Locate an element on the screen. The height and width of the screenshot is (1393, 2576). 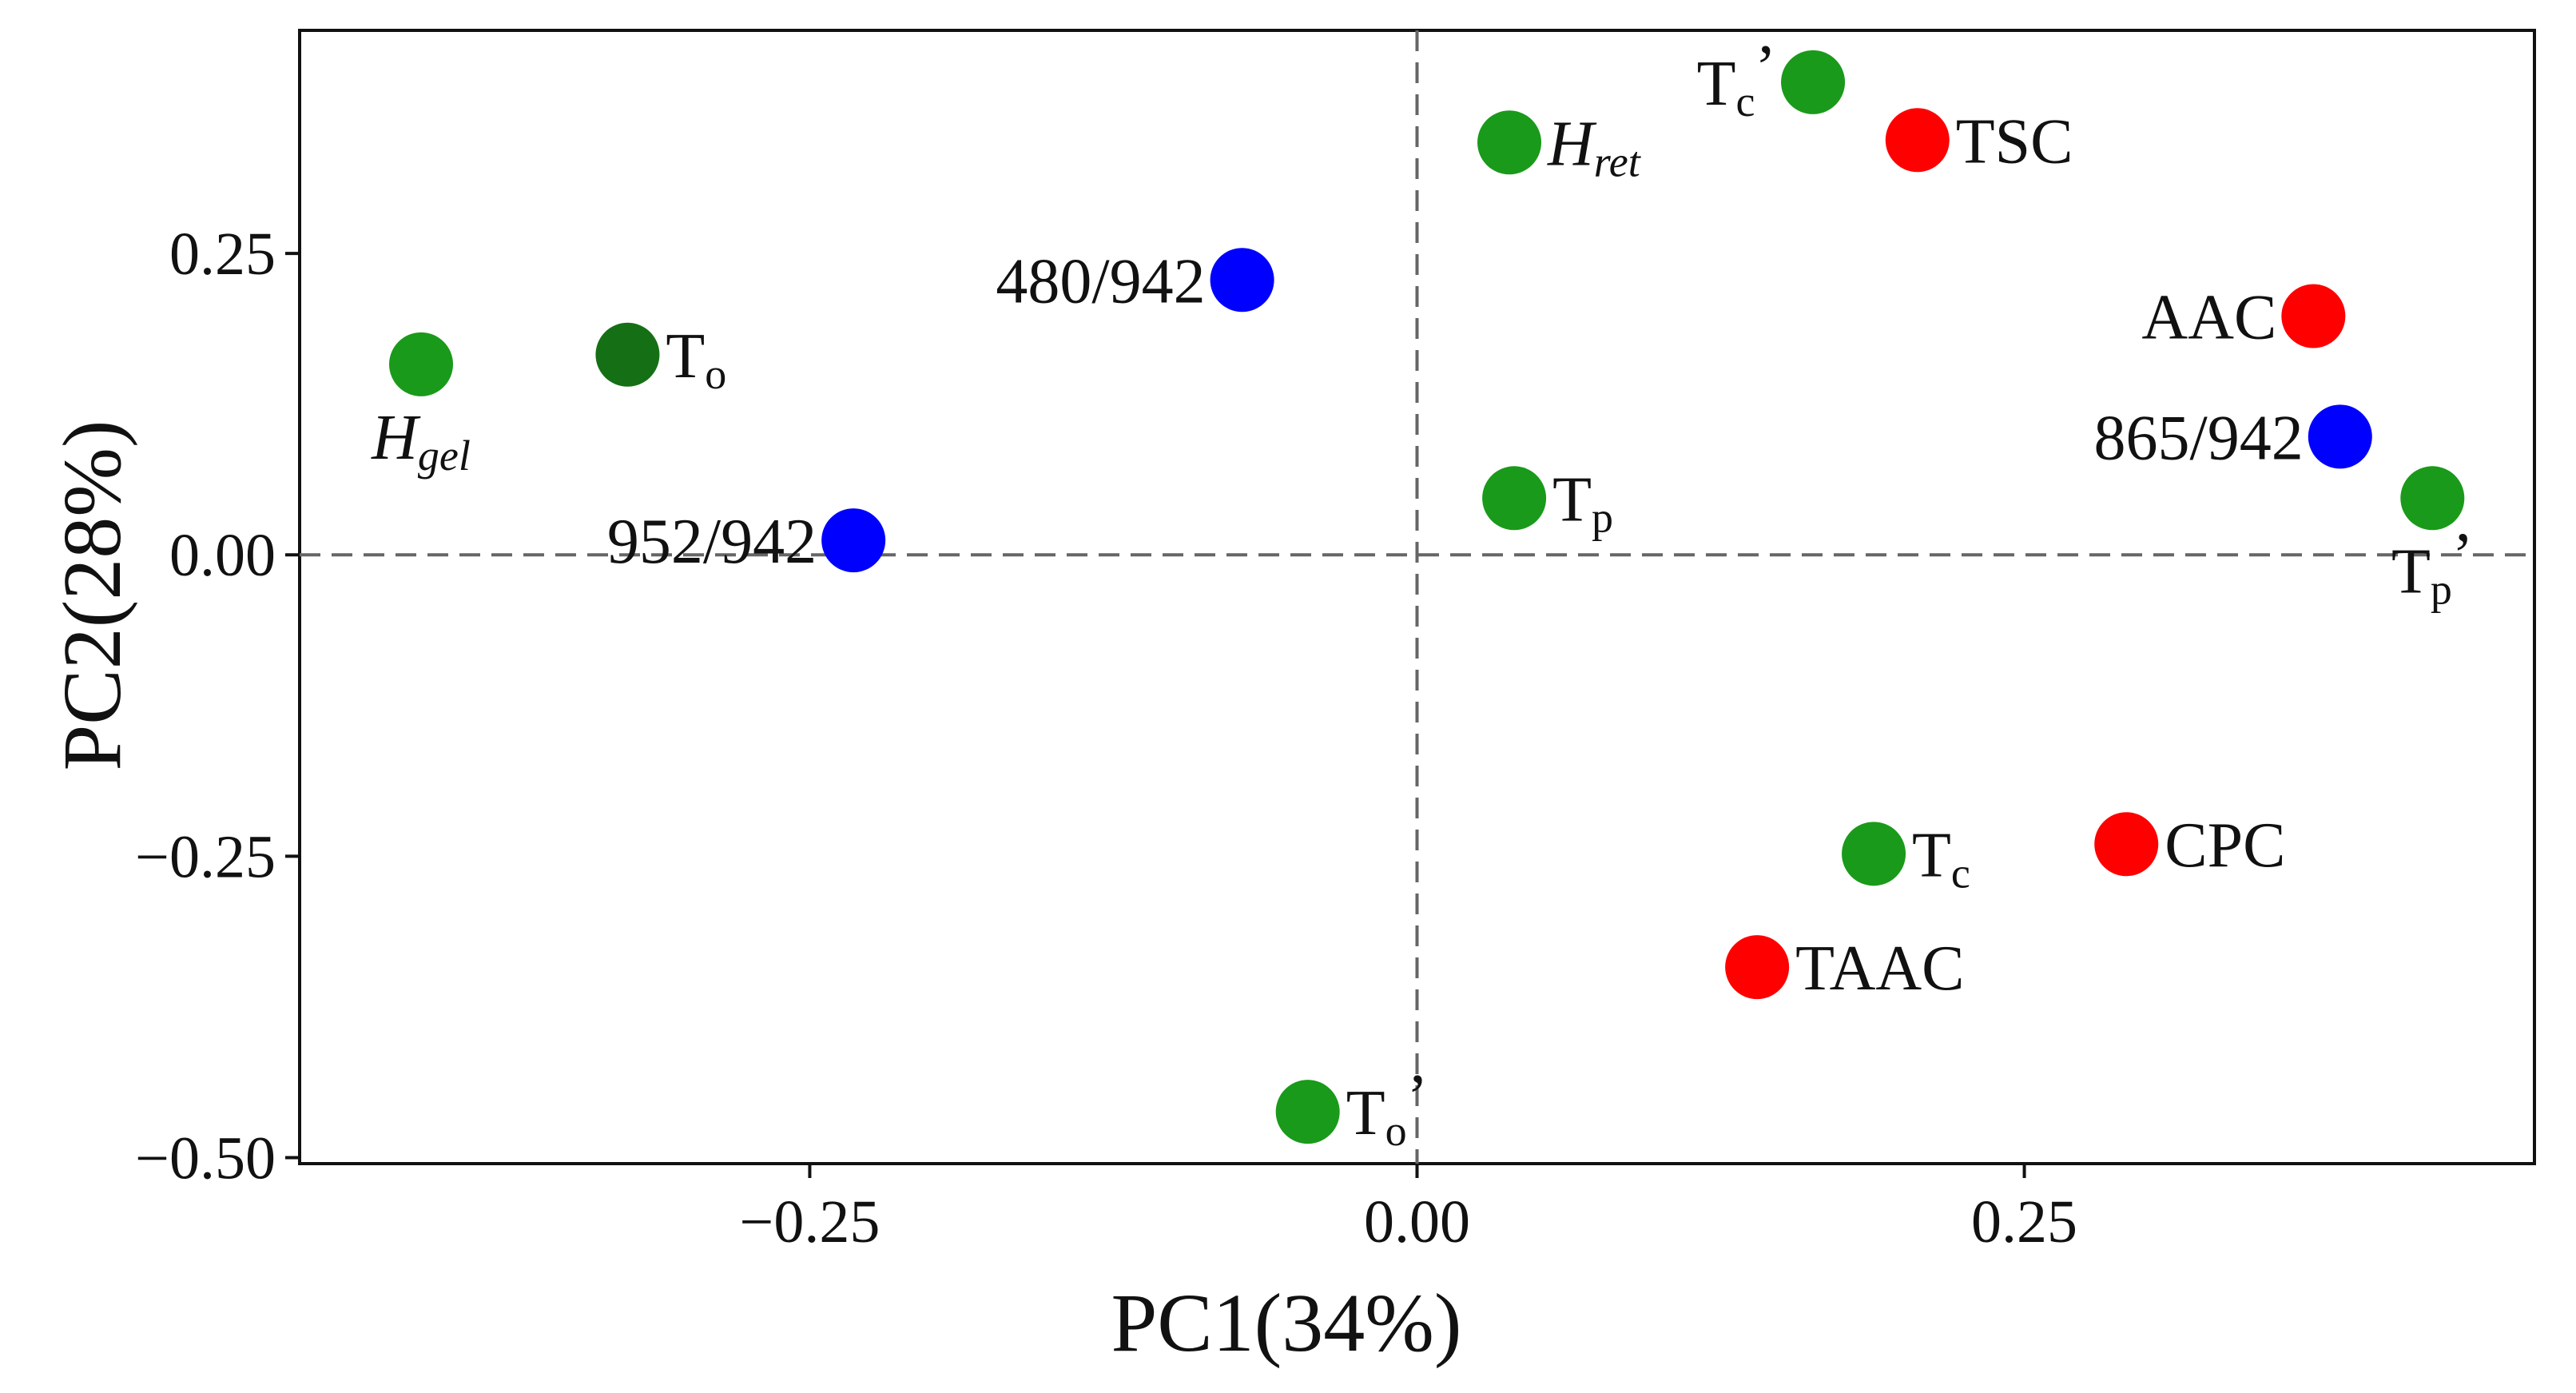
point-label: Tp’ is located at coordinates (2432, 566).